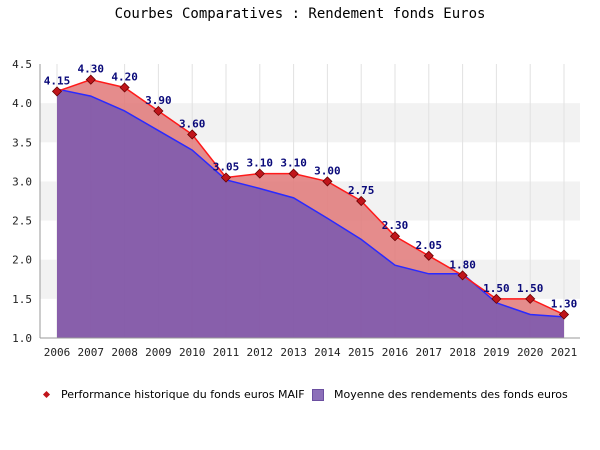 The width and height of the screenshot is (600, 450). I want to click on x-tick-label: 2017, so click(429, 352).